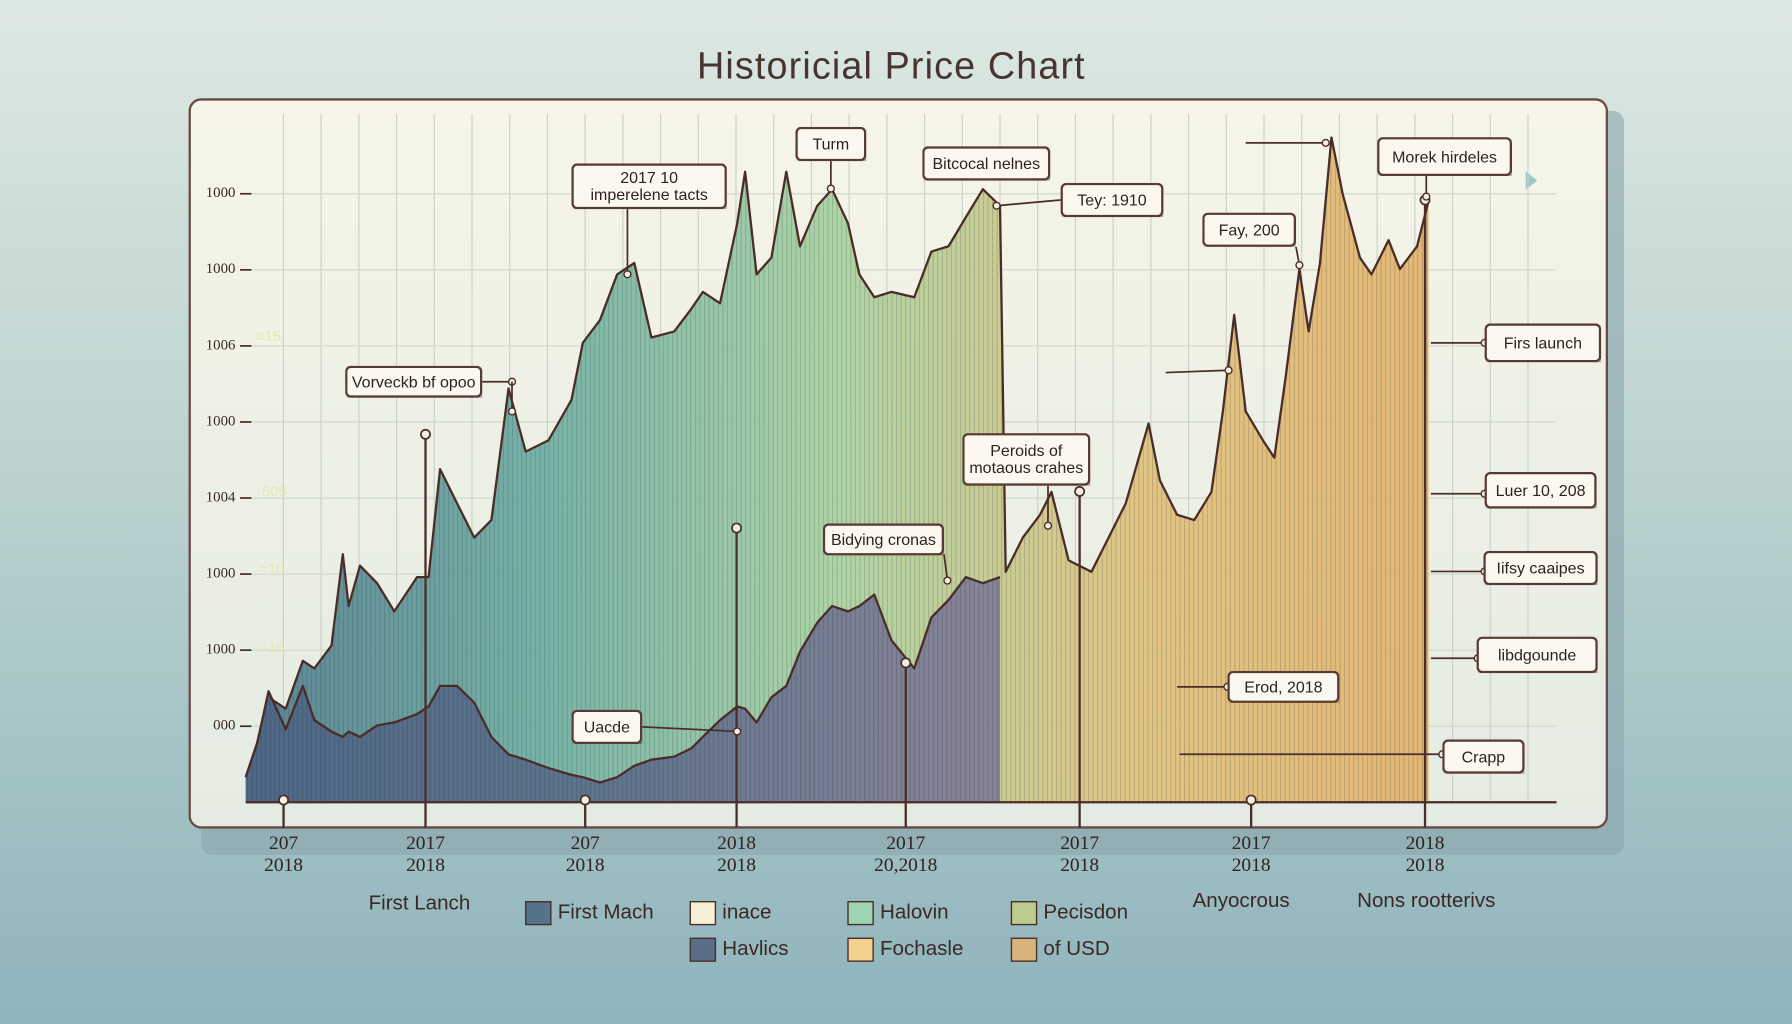 The height and width of the screenshot is (1024, 1792). I want to click on annotation: Fay, 200, so click(1249, 229).